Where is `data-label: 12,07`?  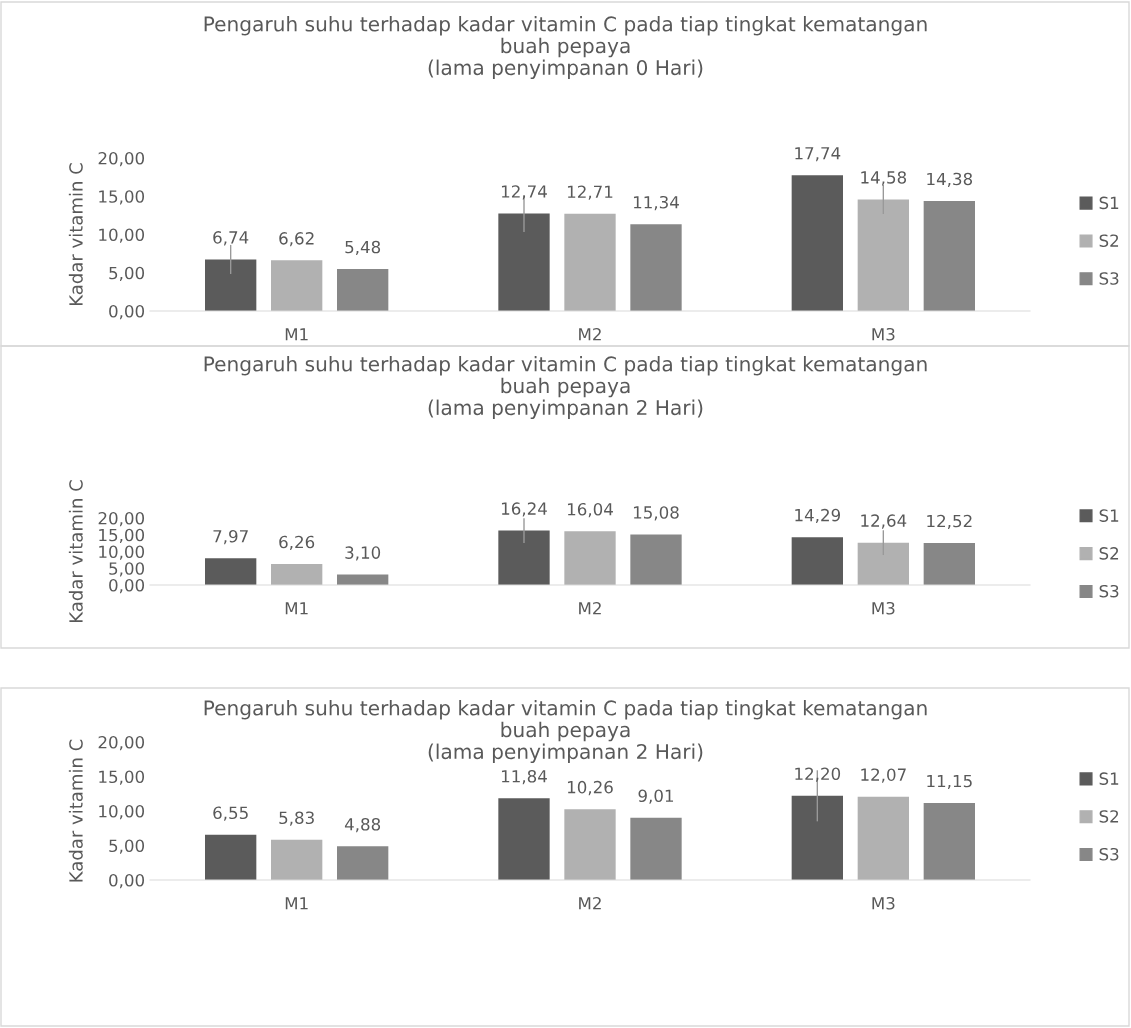 data-label: 12,07 is located at coordinates (883, 775).